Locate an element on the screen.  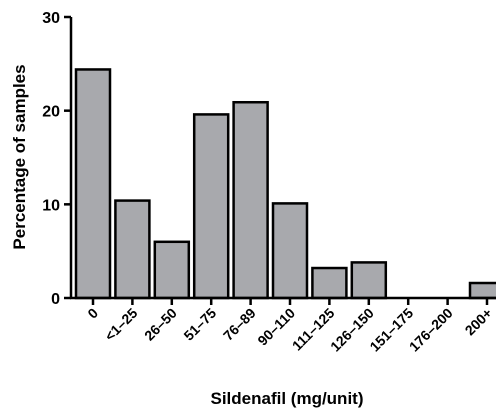
y-tick-label-0: 0 is located at coordinates (55, 299).